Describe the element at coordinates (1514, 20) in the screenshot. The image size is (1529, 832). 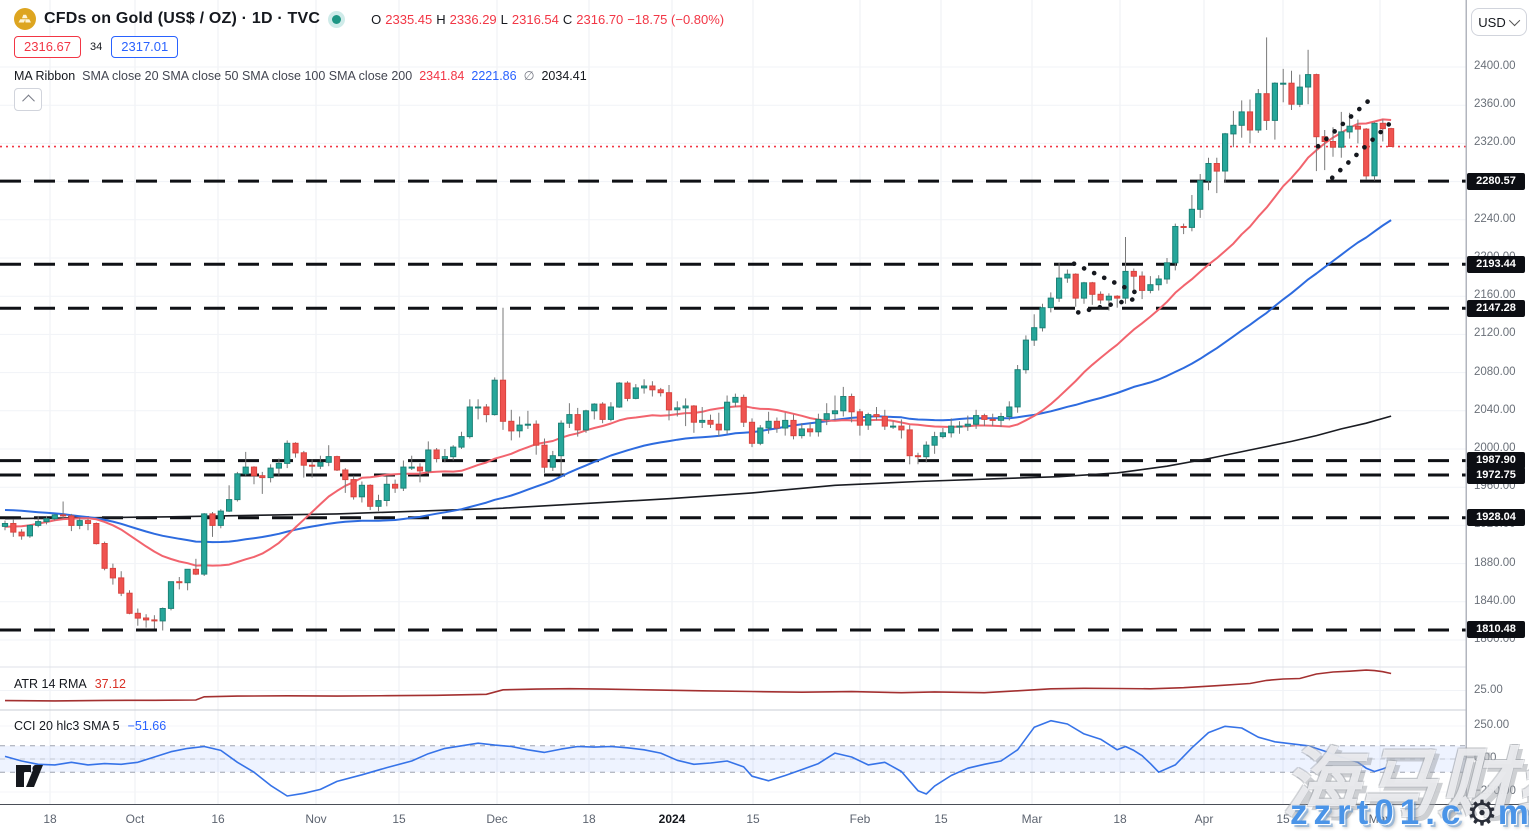
I see `chevron-down-icon` at that location.